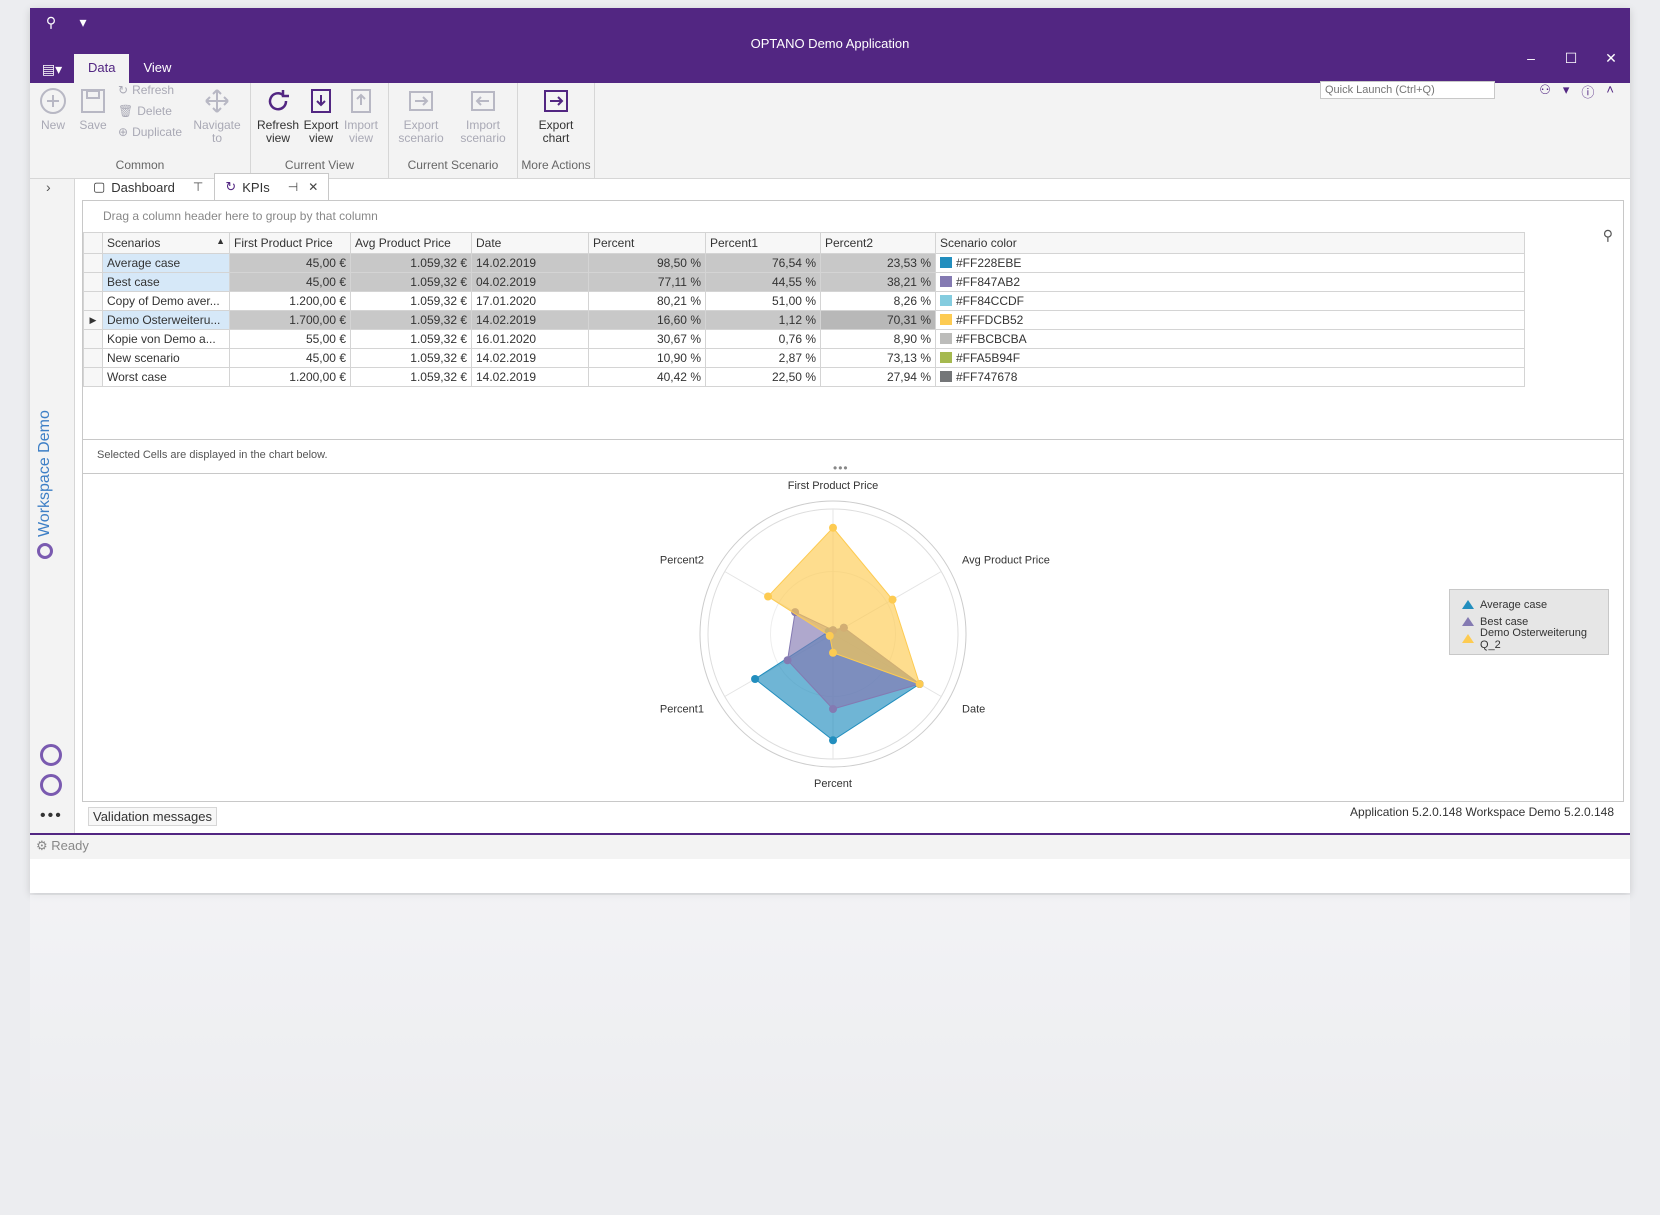 This screenshot has width=1660, height=1215. I want to click on new-button: New, so click(53, 109).